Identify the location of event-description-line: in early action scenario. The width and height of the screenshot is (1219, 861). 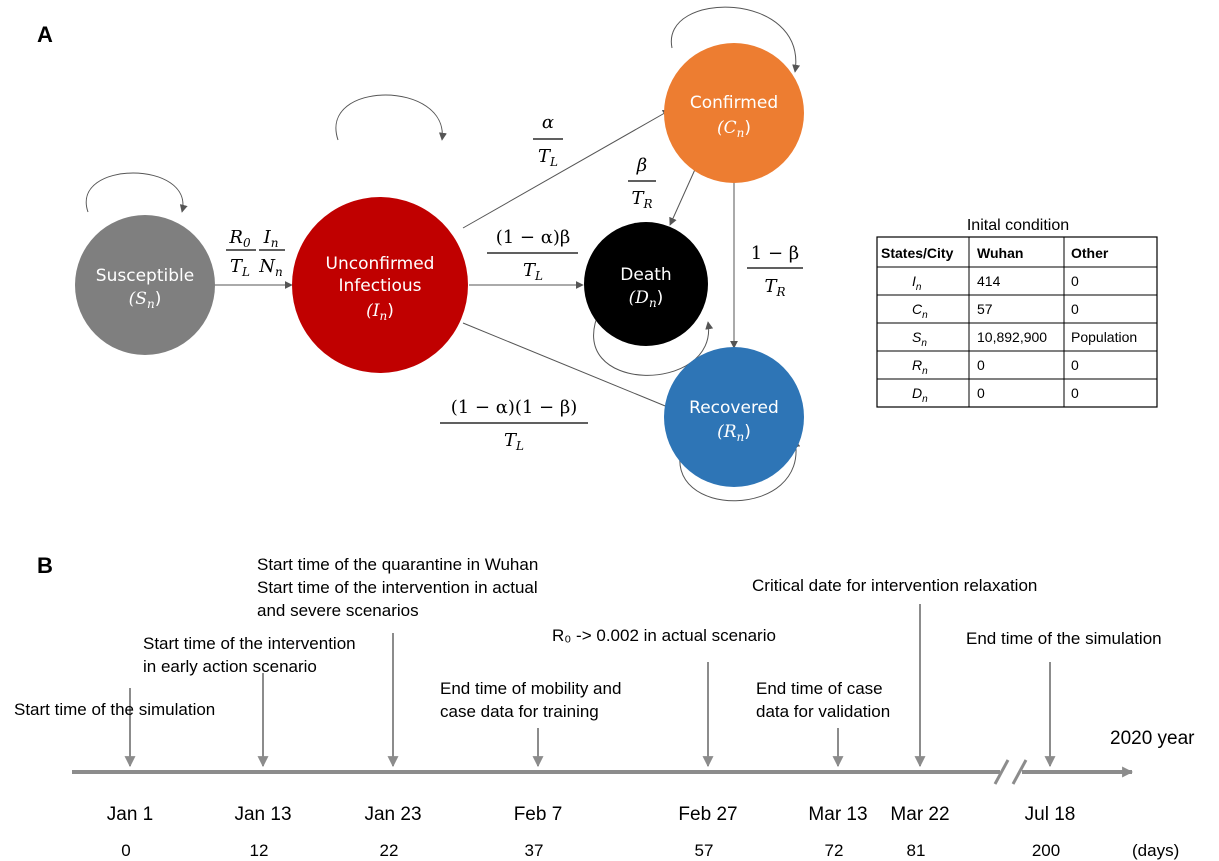
(230, 666).